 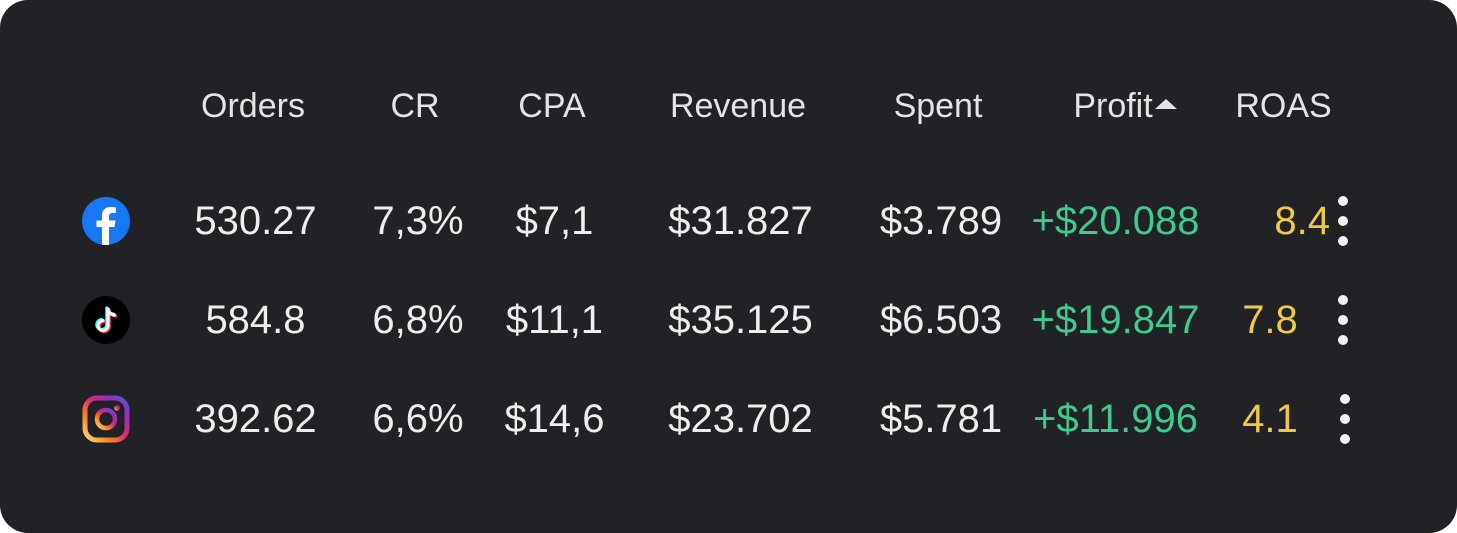 What do you see at coordinates (554, 221) in the screenshot?
I see `cell-cpa: $7,1` at bounding box center [554, 221].